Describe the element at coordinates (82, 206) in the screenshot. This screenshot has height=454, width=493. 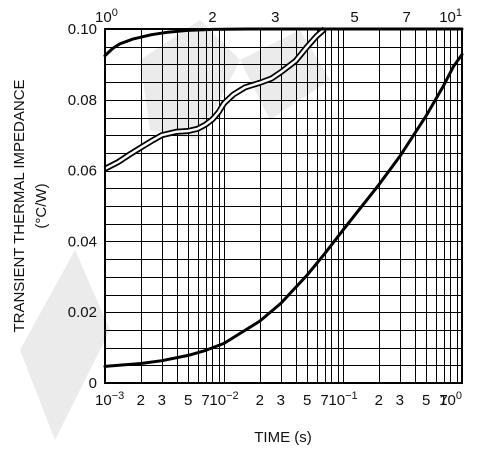
I see `y-tick-labels: 0 0.02 0.04 0.06 0.08 0.10` at that location.